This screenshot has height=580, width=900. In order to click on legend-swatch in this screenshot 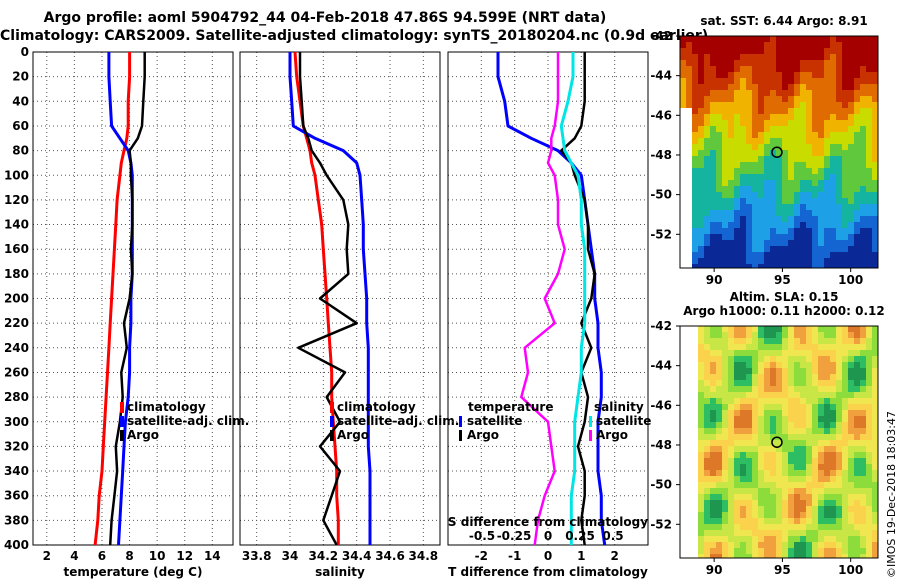, I will do `click(460, 421)`.